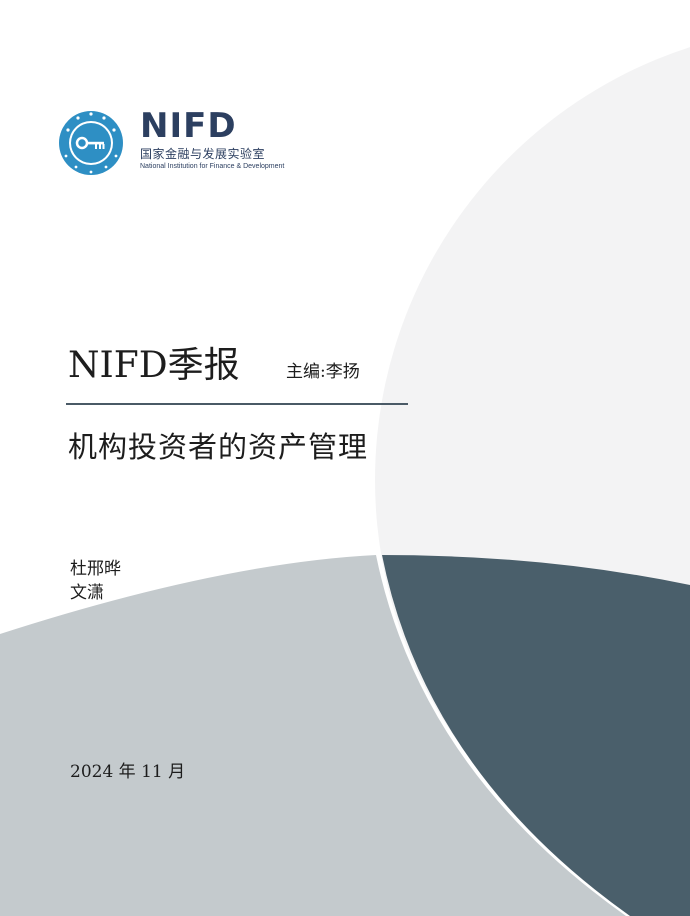  I want to click on report-title: 机构投资者的资产管理, so click(218, 447).